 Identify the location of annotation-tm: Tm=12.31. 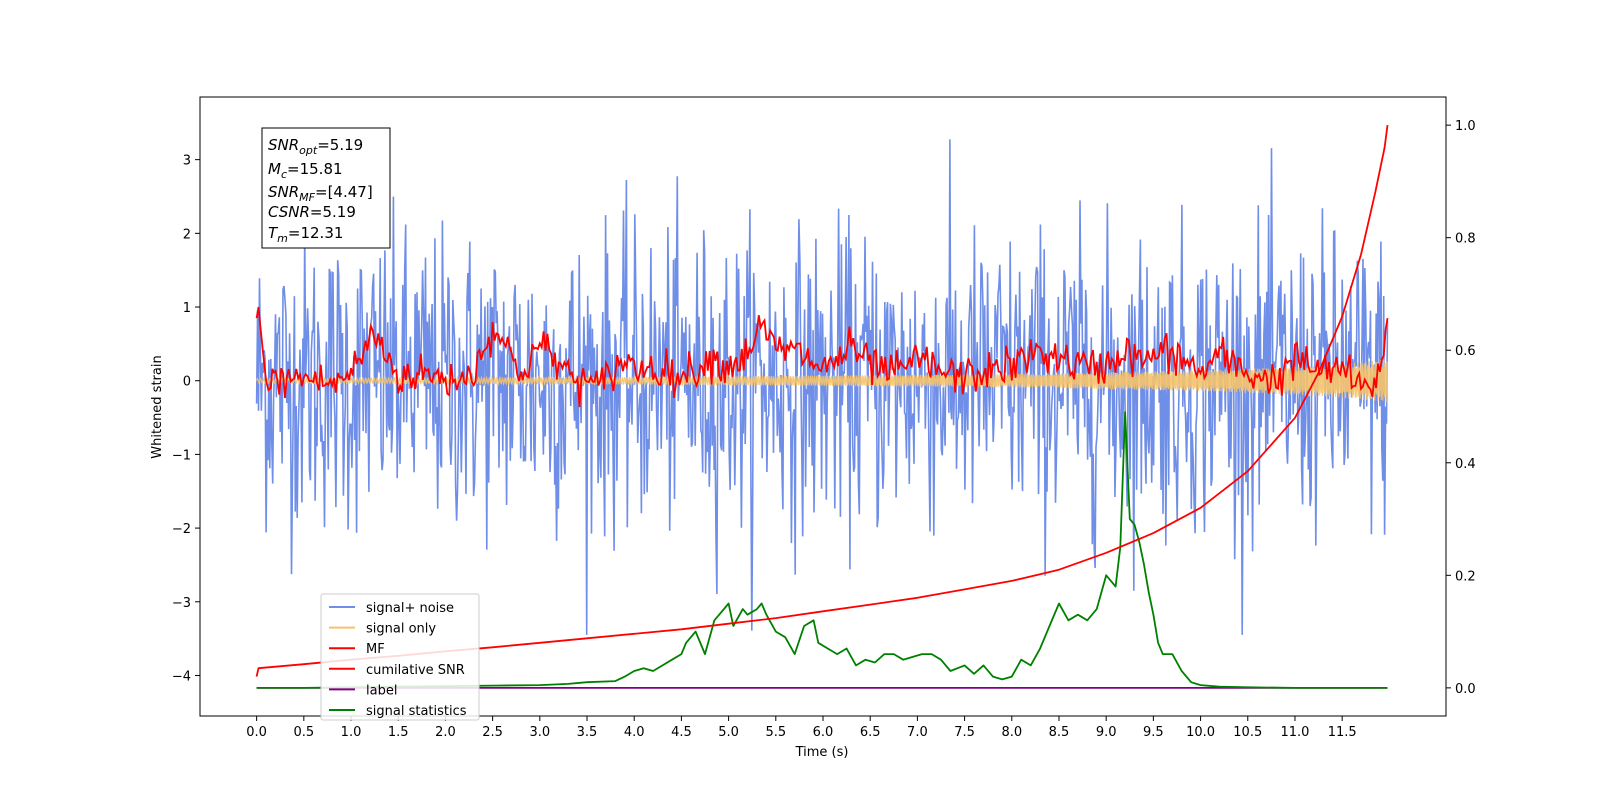
(305, 234).